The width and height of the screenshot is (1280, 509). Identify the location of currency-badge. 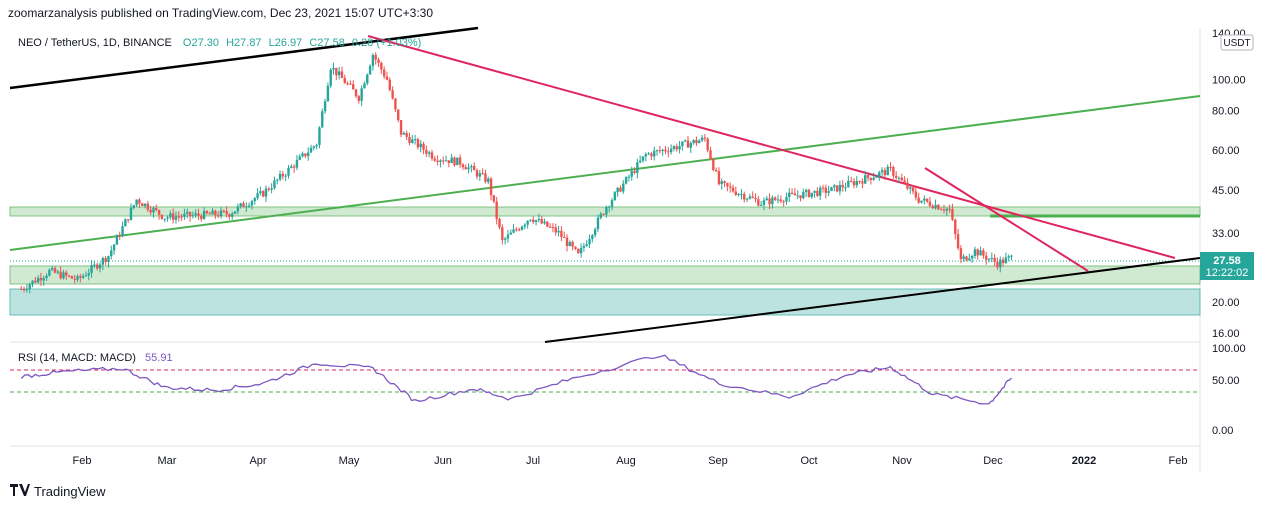
(1237, 42).